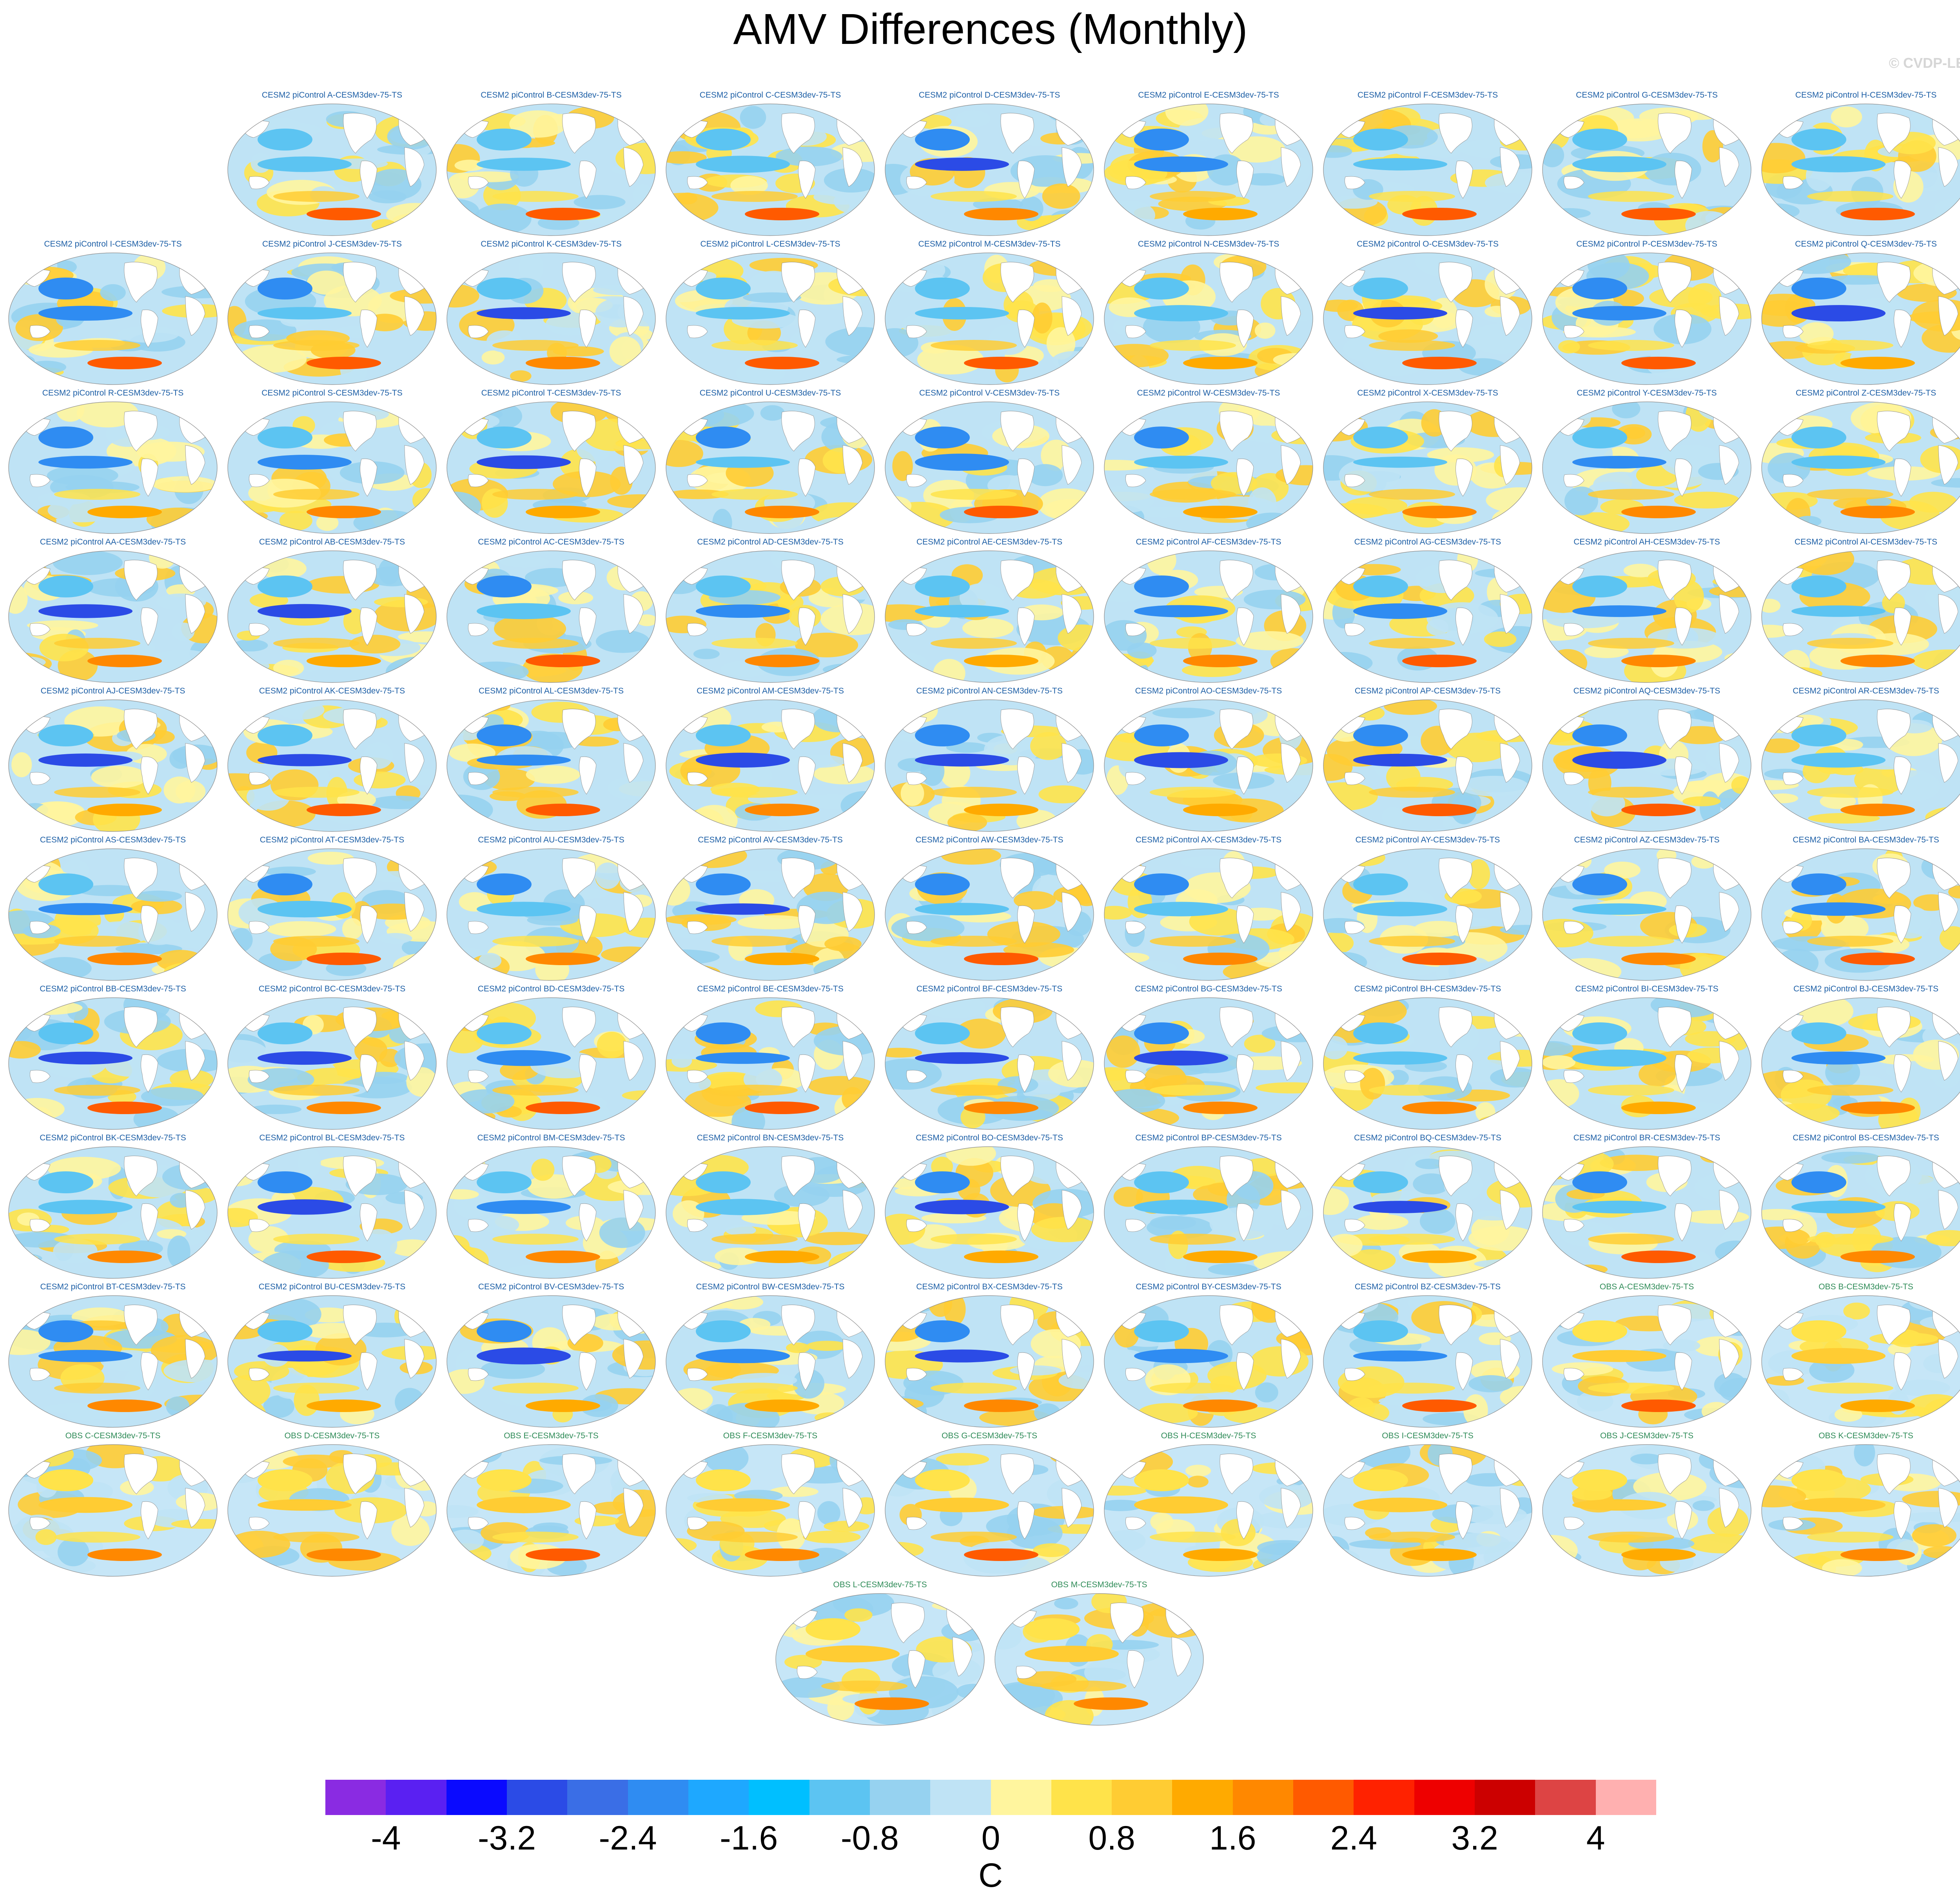 This screenshot has height=1895, width=1960. Describe the element at coordinates (989, 691) in the screenshot. I see `panel-title: CESM2 piControl AN-CESM3dev-75-TS` at that location.